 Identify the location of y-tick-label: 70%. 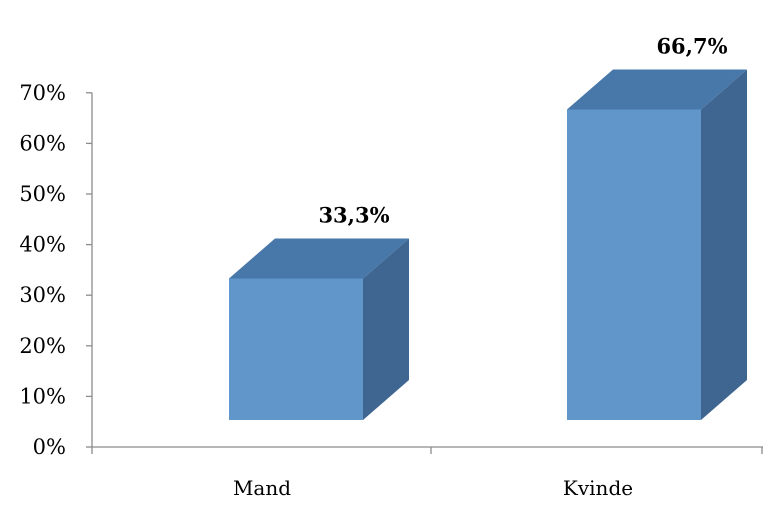
(42, 93).